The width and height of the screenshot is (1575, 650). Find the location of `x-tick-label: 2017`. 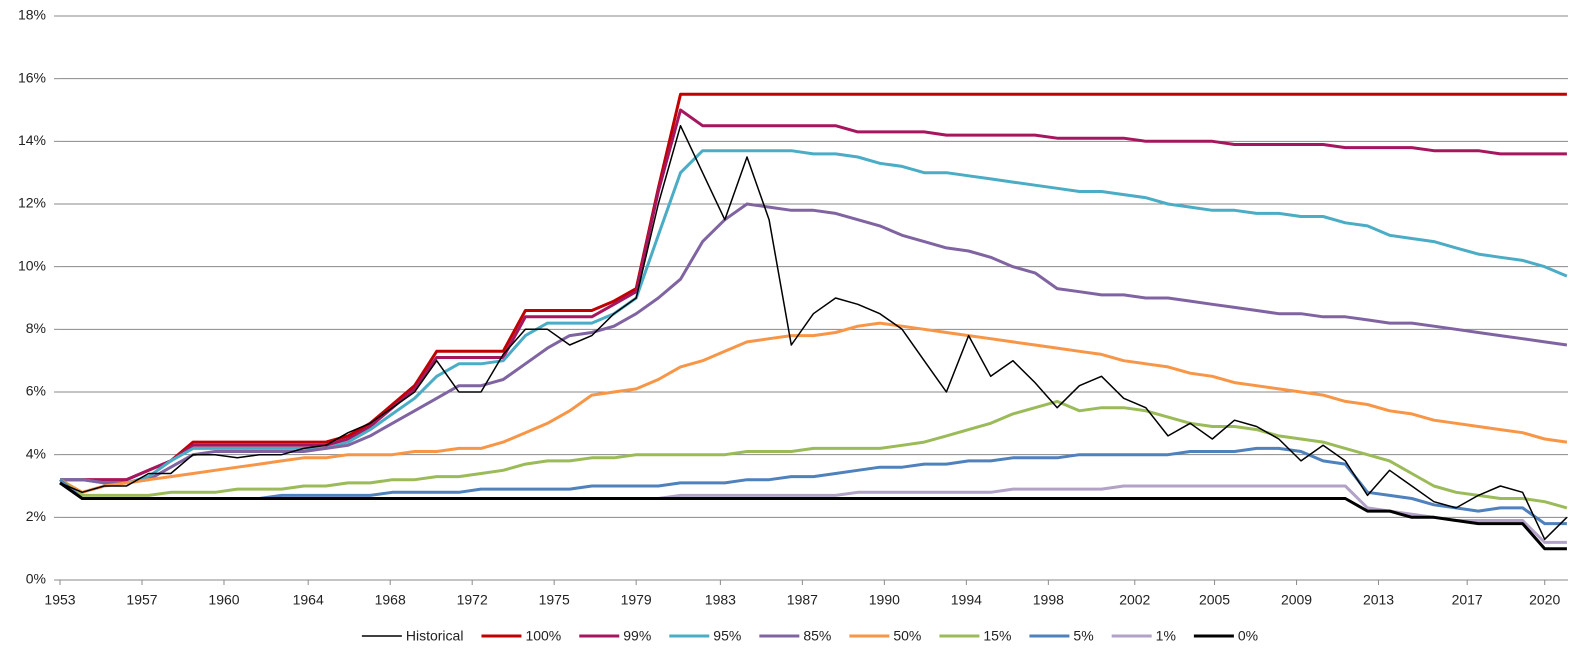

x-tick-label: 2017 is located at coordinates (1467, 600).